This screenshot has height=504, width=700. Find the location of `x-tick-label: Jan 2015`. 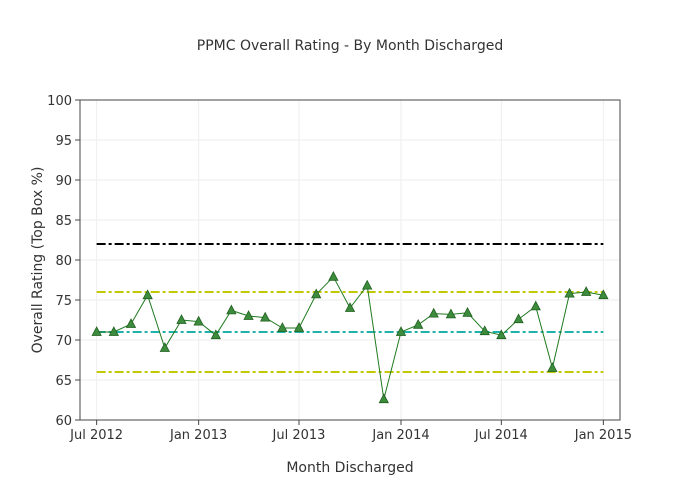

x-tick-label: Jan 2015 is located at coordinates (603, 435).